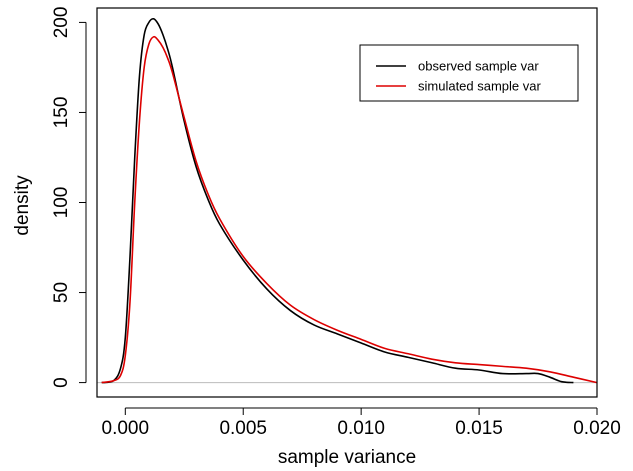 The image size is (633, 471). I want to click on legend-label-observed: observed sample var, so click(478, 66).